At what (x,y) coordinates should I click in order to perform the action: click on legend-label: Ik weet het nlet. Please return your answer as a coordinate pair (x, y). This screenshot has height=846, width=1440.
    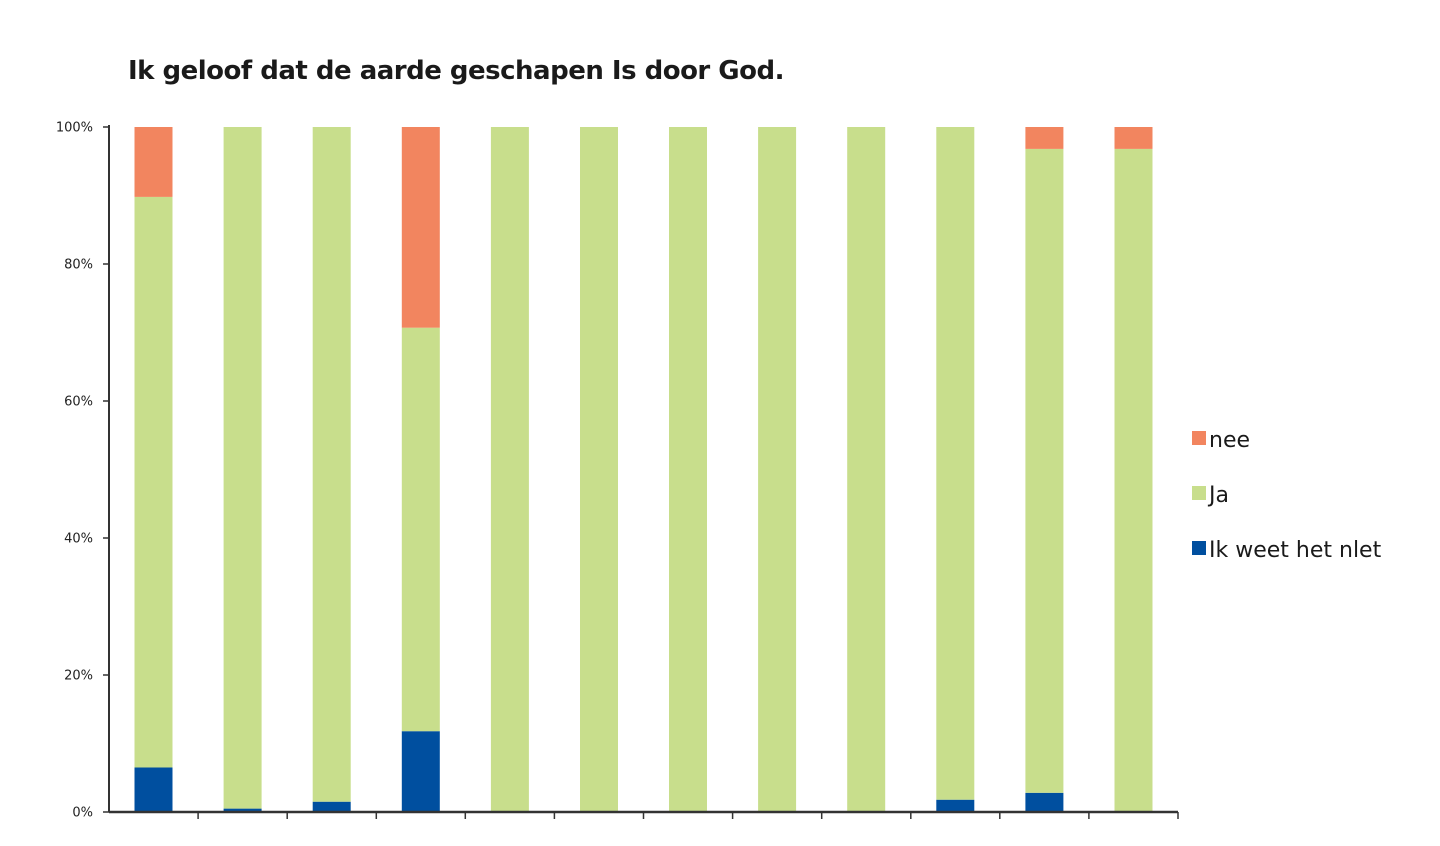
    Looking at the image, I should click on (1295, 550).